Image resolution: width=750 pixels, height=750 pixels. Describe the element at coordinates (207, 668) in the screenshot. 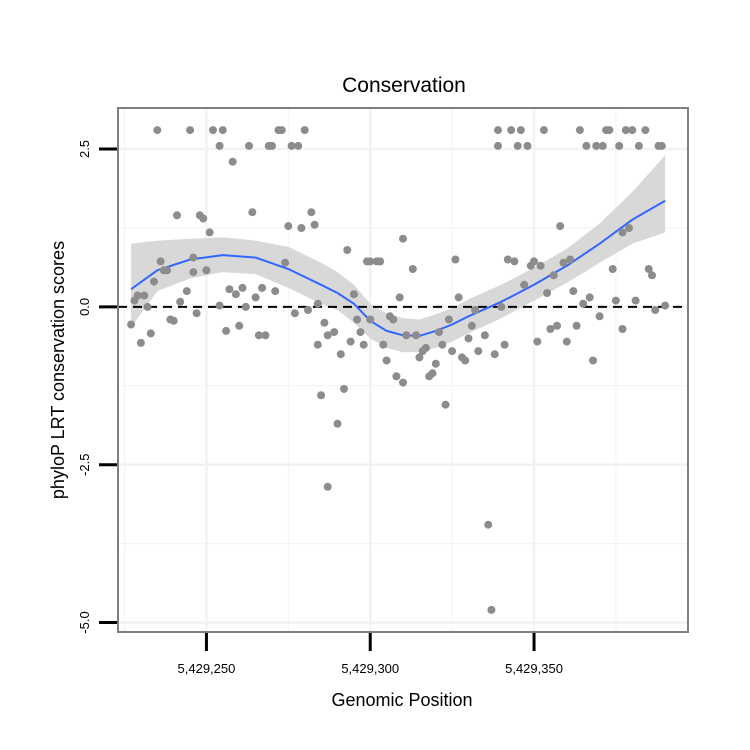

I see `x-tick-label: 5,429,250` at that location.